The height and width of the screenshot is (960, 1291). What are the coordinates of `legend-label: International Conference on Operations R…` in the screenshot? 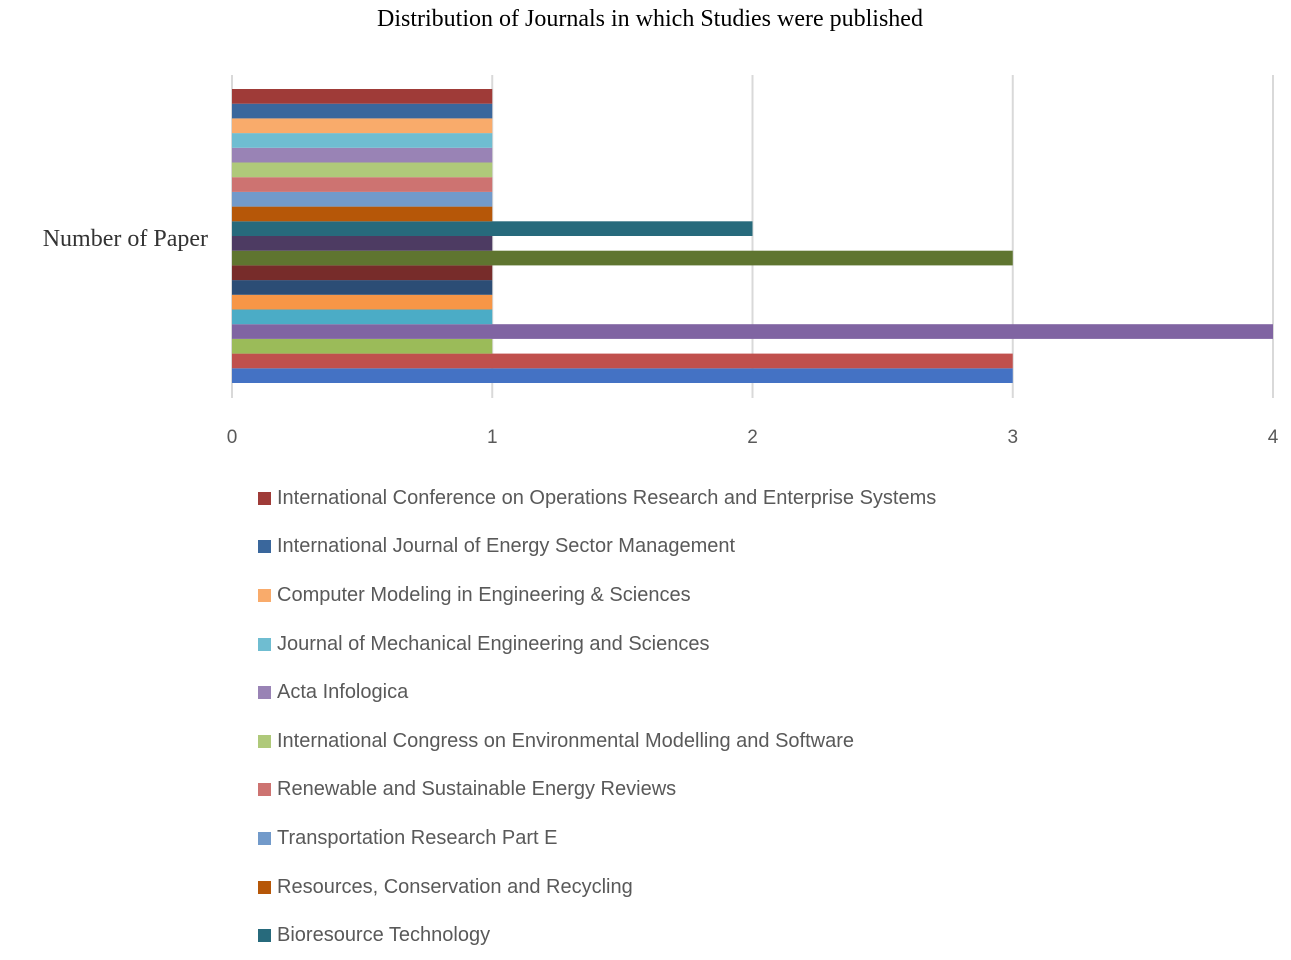 It's located at (607, 497).